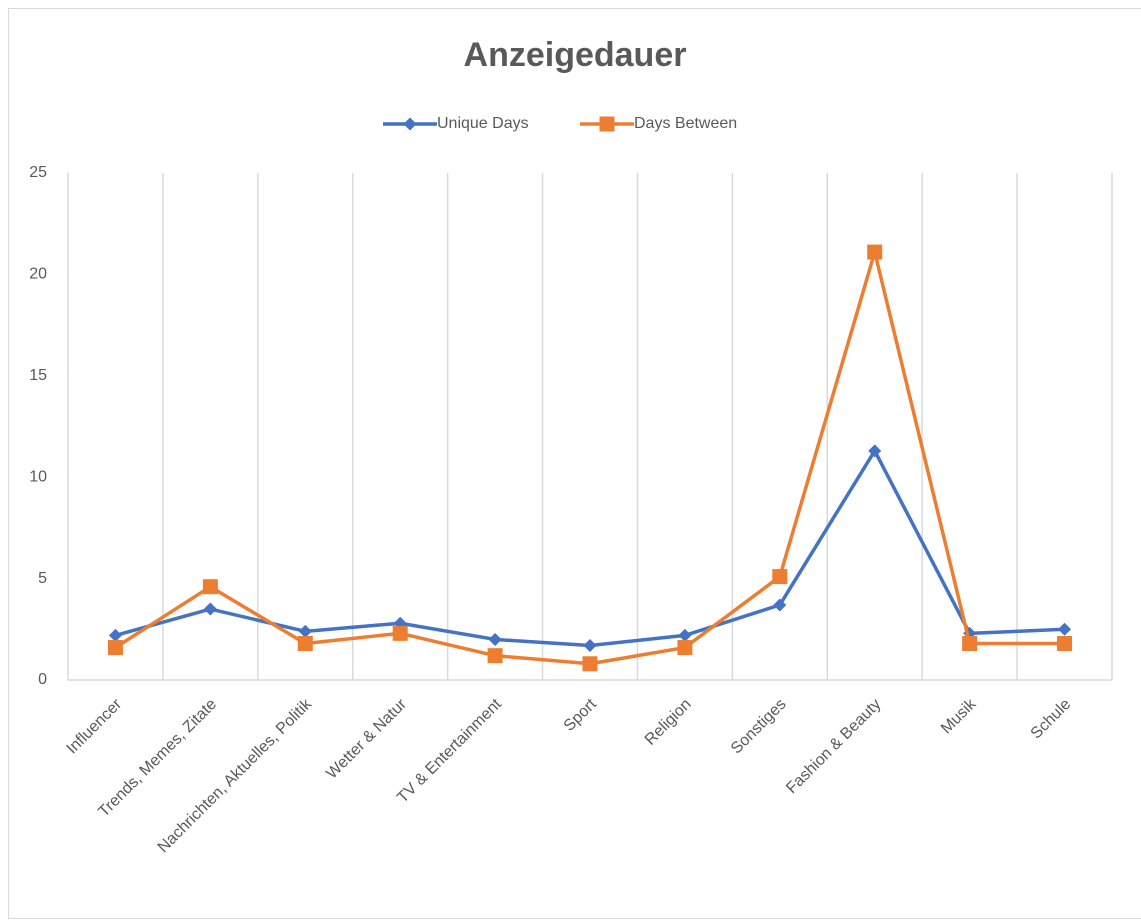 This screenshot has width=1141, height=920. What do you see at coordinates (42, 578) in the screenshot?
I see `y-tick-label: 5` at bounding box center [42, 578].